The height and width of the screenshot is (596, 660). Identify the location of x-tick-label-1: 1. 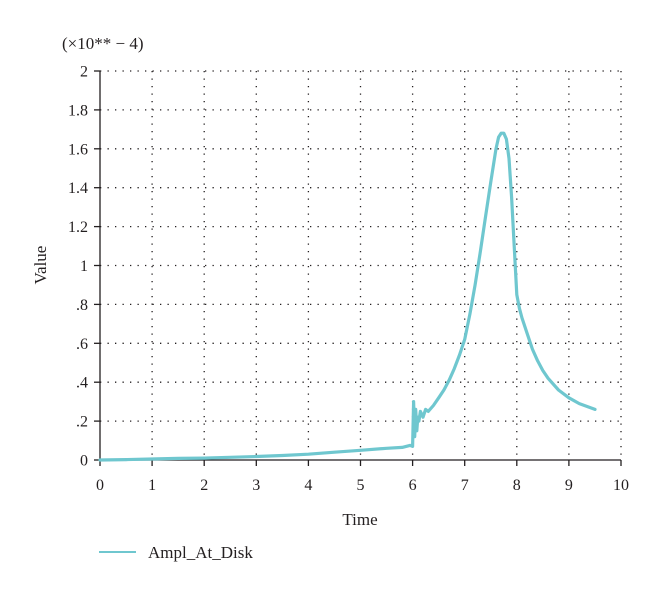
(152, 485).